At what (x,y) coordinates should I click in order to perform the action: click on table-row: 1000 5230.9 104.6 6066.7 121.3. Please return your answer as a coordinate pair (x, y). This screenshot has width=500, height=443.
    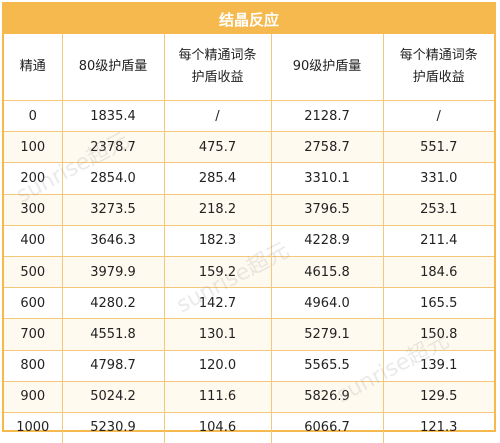
    Looking at the image, I should click on (249, 427).